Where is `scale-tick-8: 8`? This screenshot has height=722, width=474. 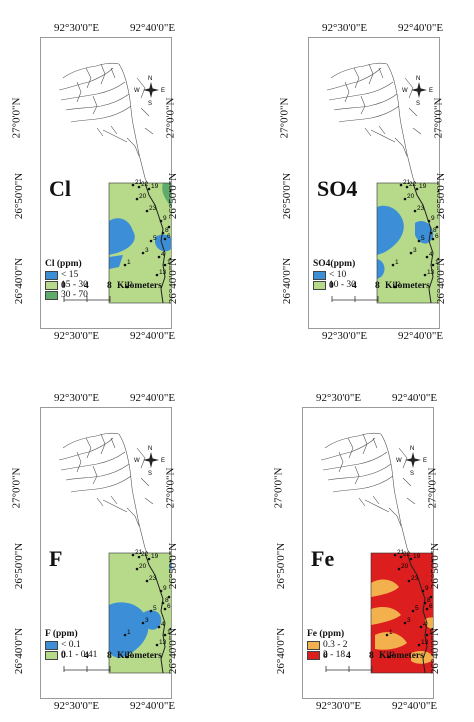
scale-tick-8: 8 is located at coordinates (109, 286).